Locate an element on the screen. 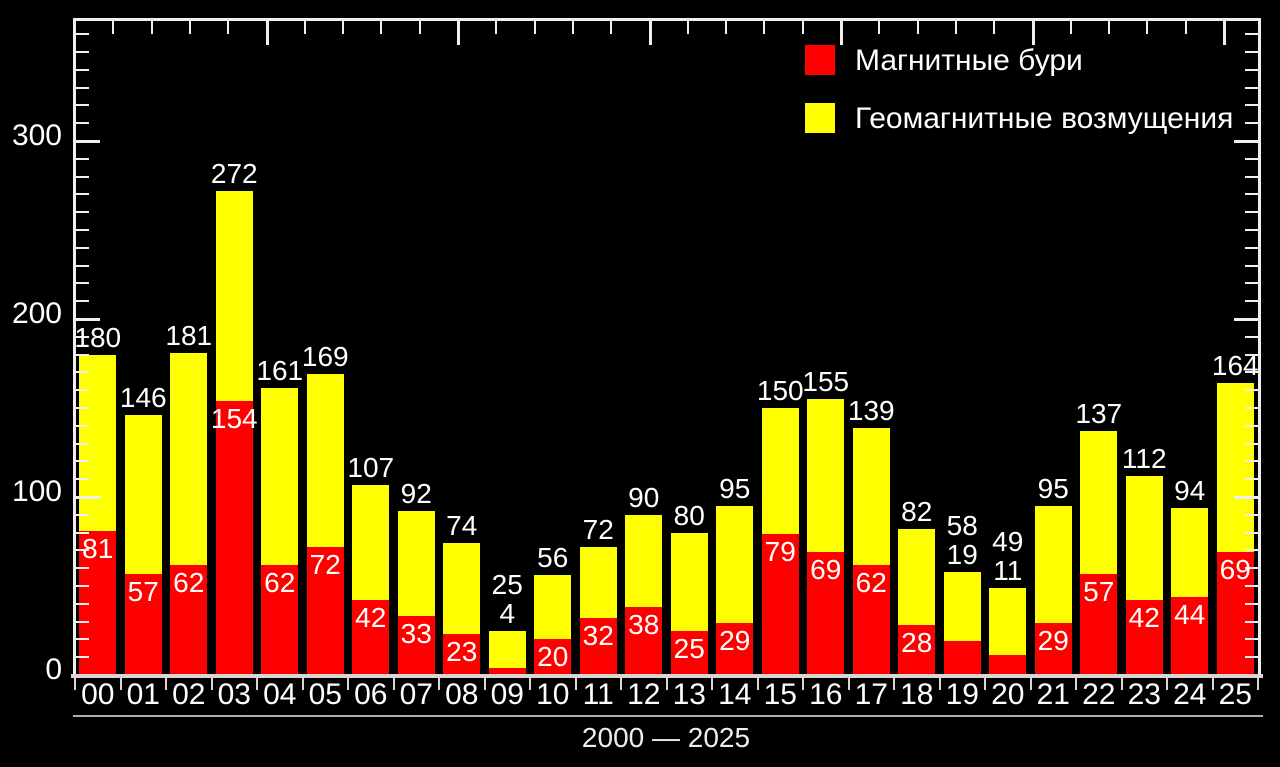 The height and width of the screenshot is (767, 1280). bar-storms-label-14: 29 is located at coordinates (735, 641).